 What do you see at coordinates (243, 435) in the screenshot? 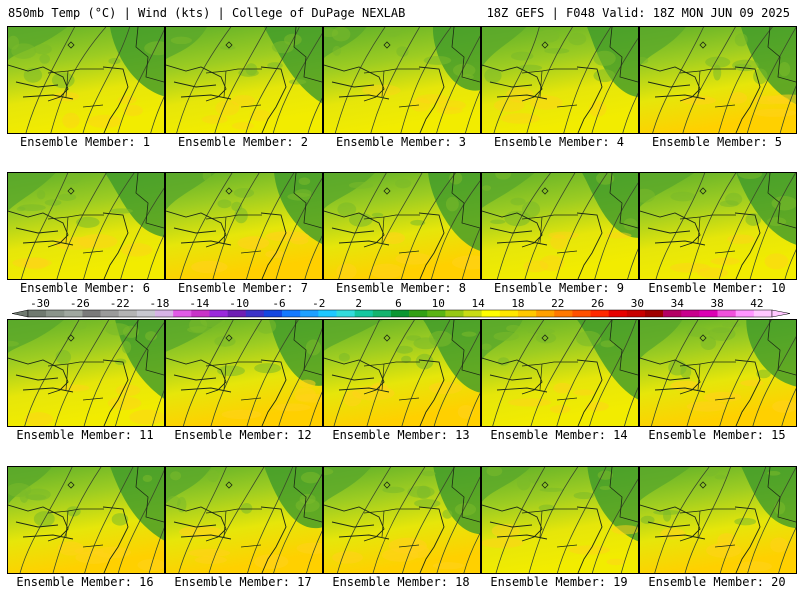
I see `ensemble-member-label: Ensemble Member: 12` at bounding box center [243, 435].